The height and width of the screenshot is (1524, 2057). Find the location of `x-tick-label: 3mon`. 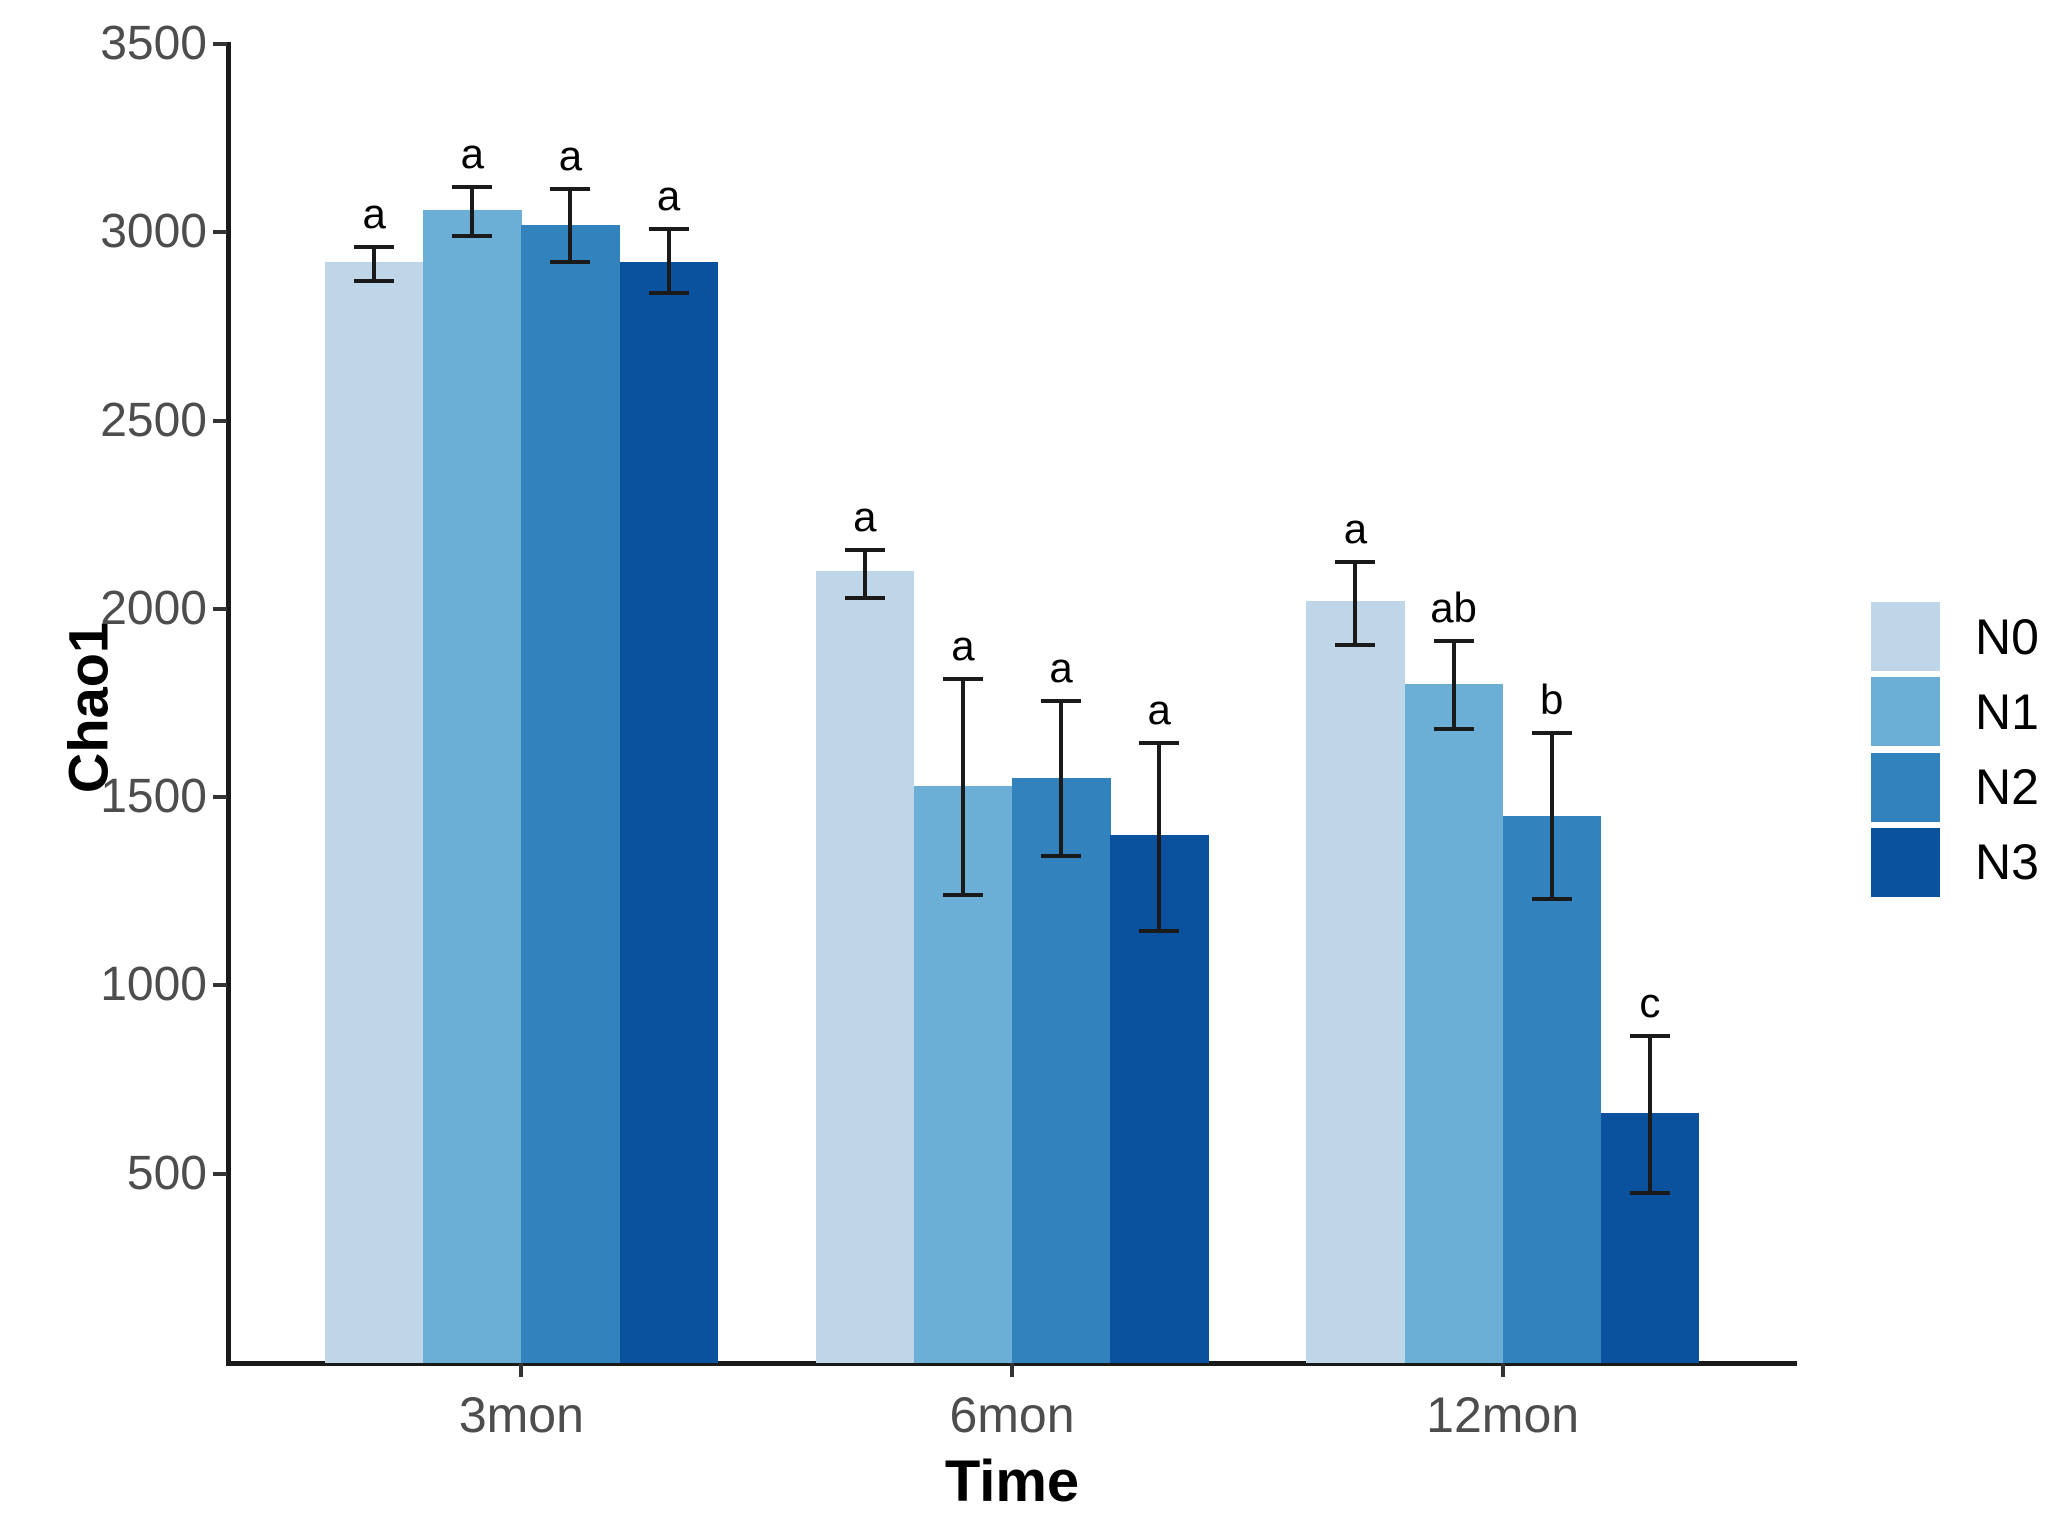

x-tick-label: 3mon is located at coordinates (521, 1415).